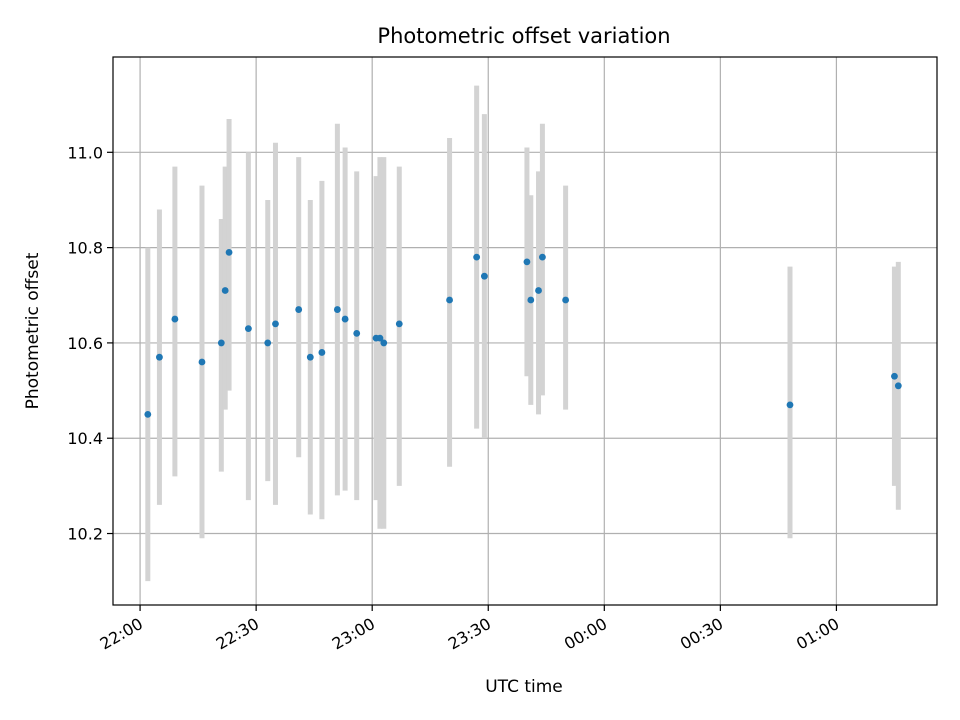 The image size is (960, 720). What do you see at coordinates (85, 438) in the screenshot?
I see `y-tick-label: 10.4` at bounding box center [85, 438].